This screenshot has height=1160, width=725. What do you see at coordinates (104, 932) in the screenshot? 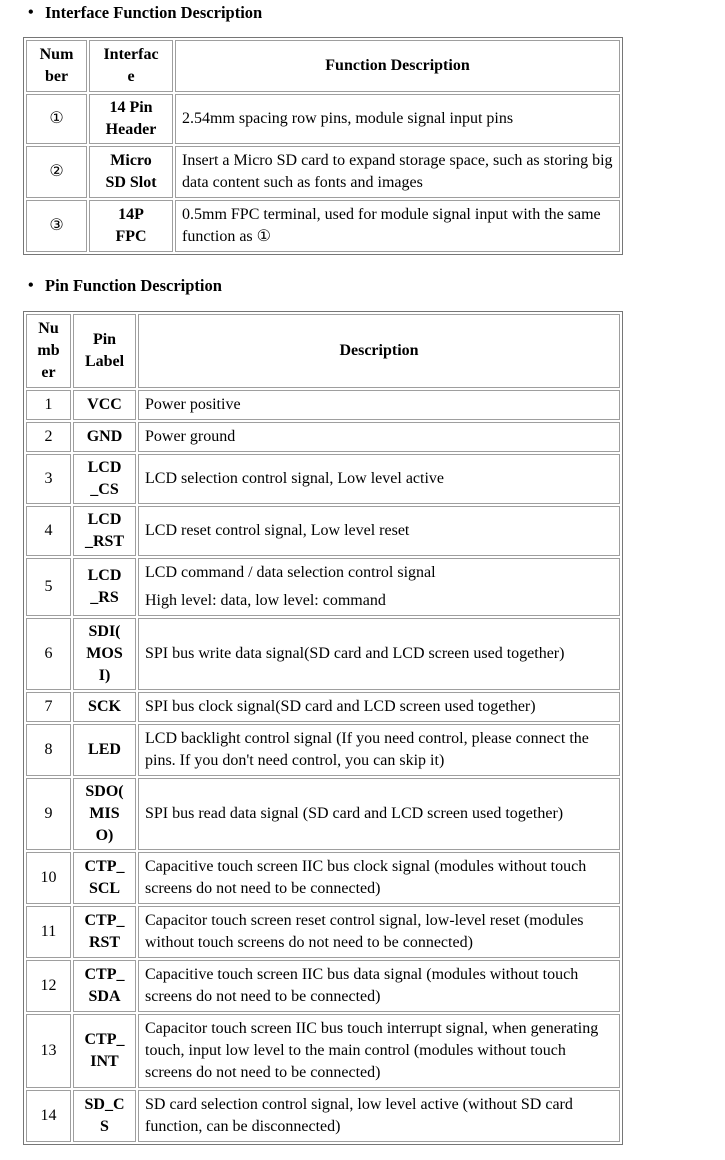
I see `pin-label-cell: CTP_ RST` at bounding box center [104, 932].